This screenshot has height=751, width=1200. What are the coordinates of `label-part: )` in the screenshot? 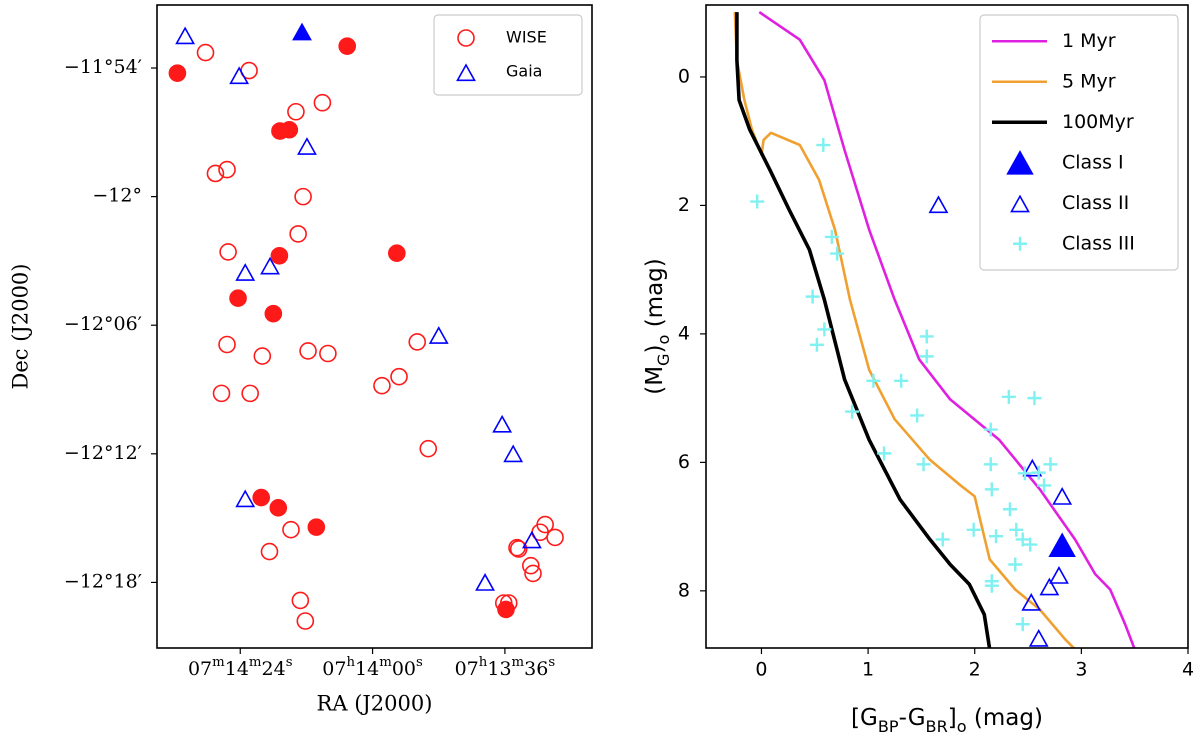 It's located at (655, 348).